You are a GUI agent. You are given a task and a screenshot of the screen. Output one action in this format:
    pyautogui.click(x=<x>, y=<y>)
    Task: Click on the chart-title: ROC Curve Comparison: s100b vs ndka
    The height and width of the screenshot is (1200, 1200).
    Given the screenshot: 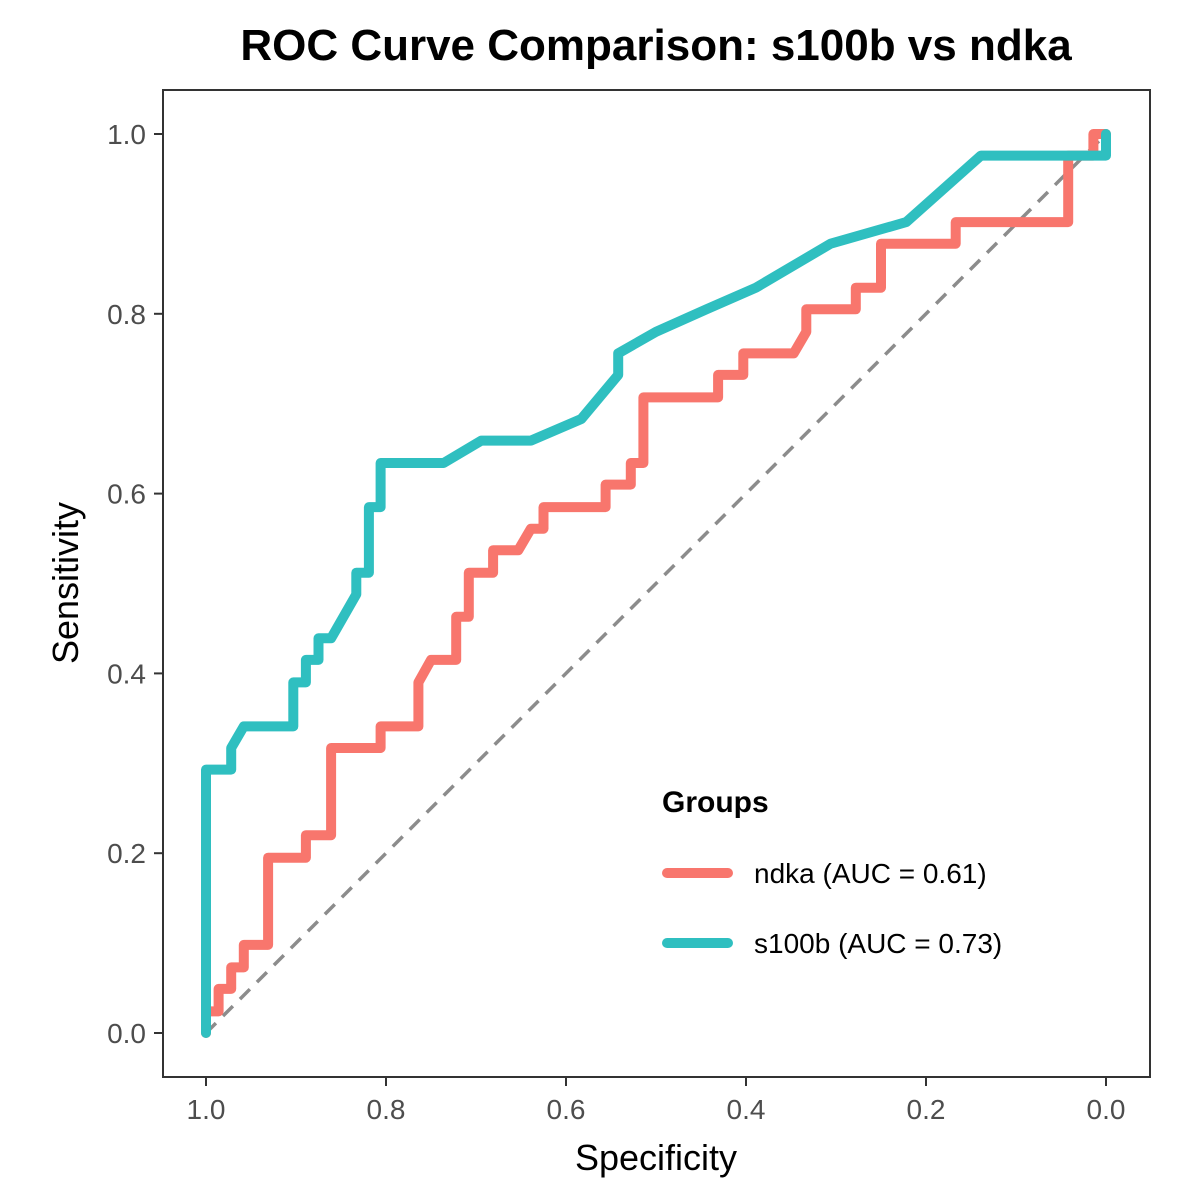 What is the action you would take?
    pyautogui.click(x=656, y=45)
    